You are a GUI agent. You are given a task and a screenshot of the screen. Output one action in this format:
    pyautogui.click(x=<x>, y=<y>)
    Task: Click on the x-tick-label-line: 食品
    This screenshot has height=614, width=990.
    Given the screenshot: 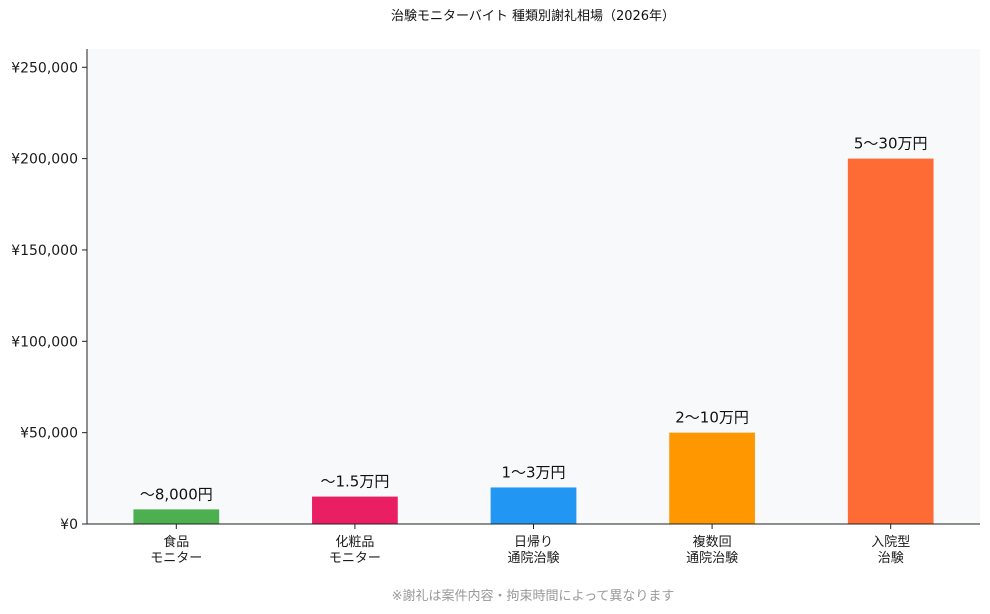 What is the action you would take?
    pyautogui.click(x=176, y=542)
    